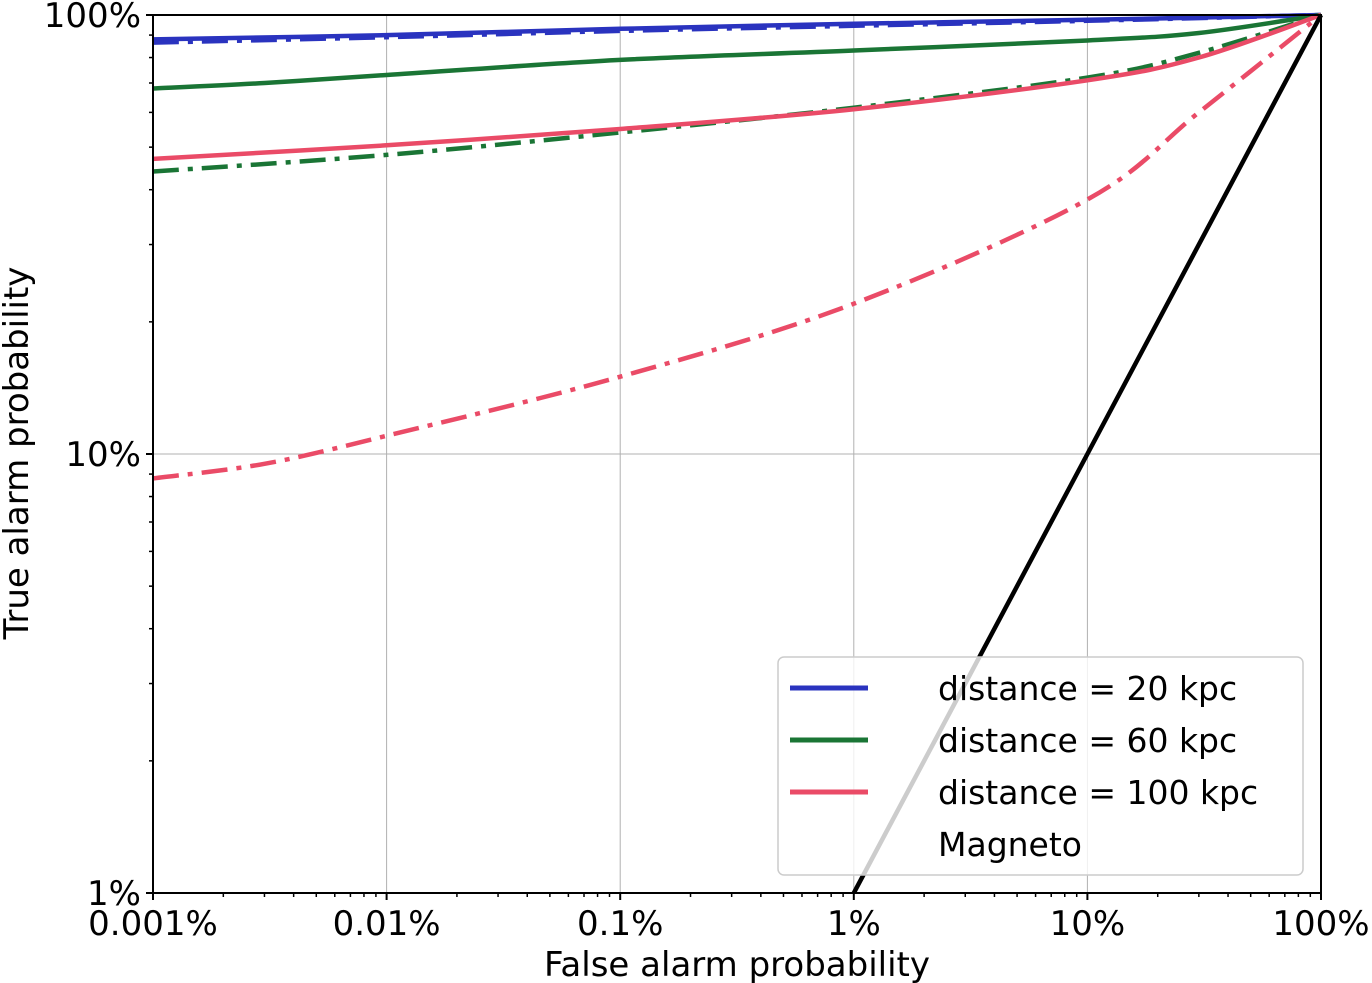 Image resolution: width=1372 pixels, height=983 pixels. I want to click on y-tick-label: 100%, so click(92, 18).